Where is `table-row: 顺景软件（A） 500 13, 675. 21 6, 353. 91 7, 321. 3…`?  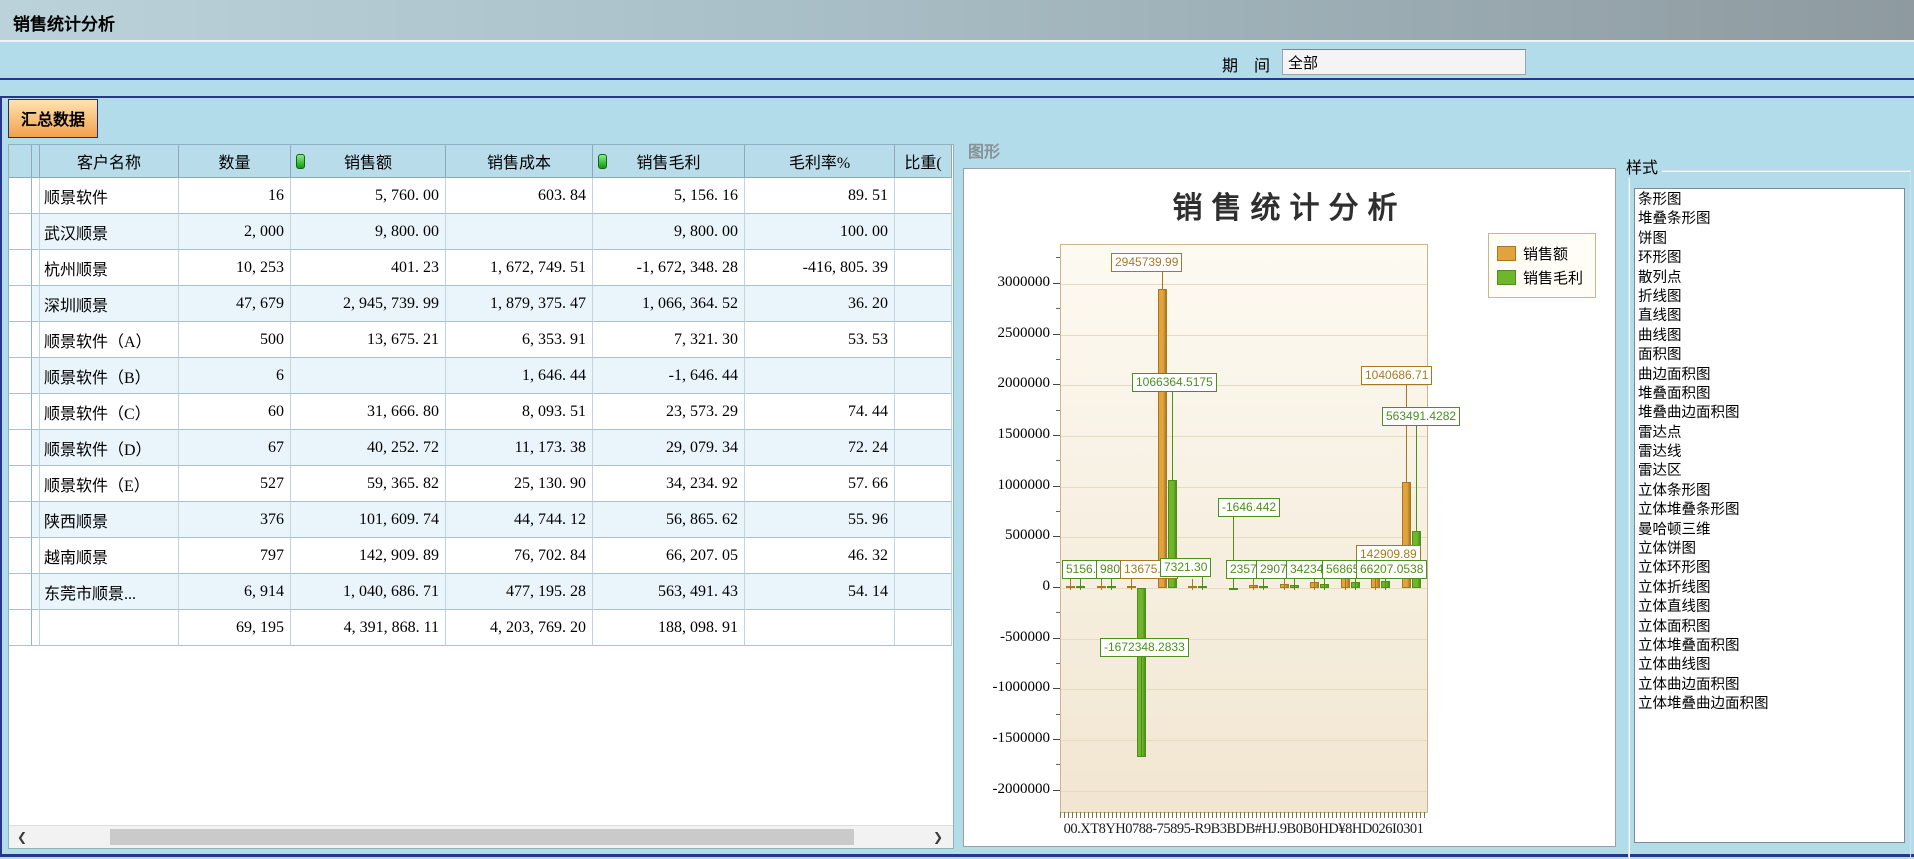
table-row: 顺景软件（A） 500 13, 675. 21 6, 353. 91 7, 321. 3… is located at coordinates (481, 340).